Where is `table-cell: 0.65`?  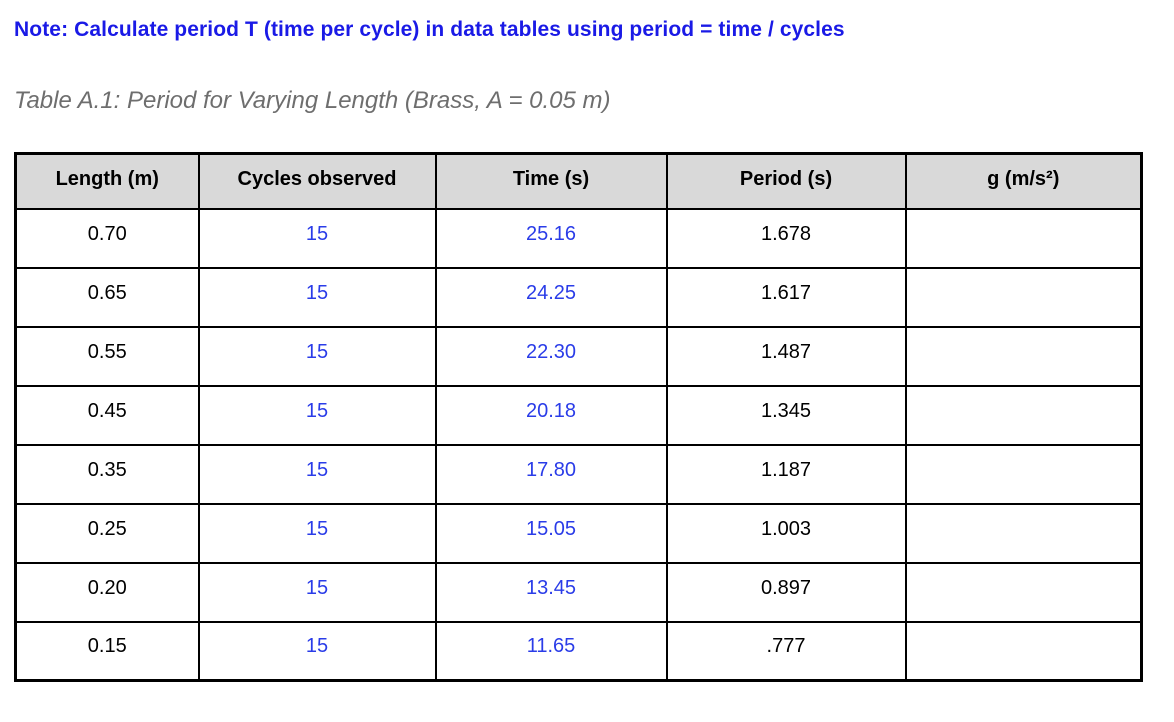 table-cell: 0.65 is located at coordinates (107, 297).